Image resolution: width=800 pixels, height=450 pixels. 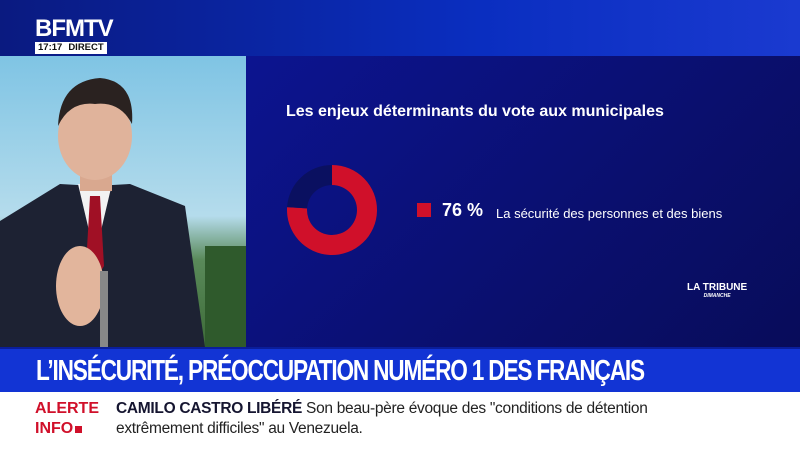 What do you see at coordinates (67, 419) in the screenshot?
I see `alert-badge: ALERTE INFO` at bounding box center [67, 419].